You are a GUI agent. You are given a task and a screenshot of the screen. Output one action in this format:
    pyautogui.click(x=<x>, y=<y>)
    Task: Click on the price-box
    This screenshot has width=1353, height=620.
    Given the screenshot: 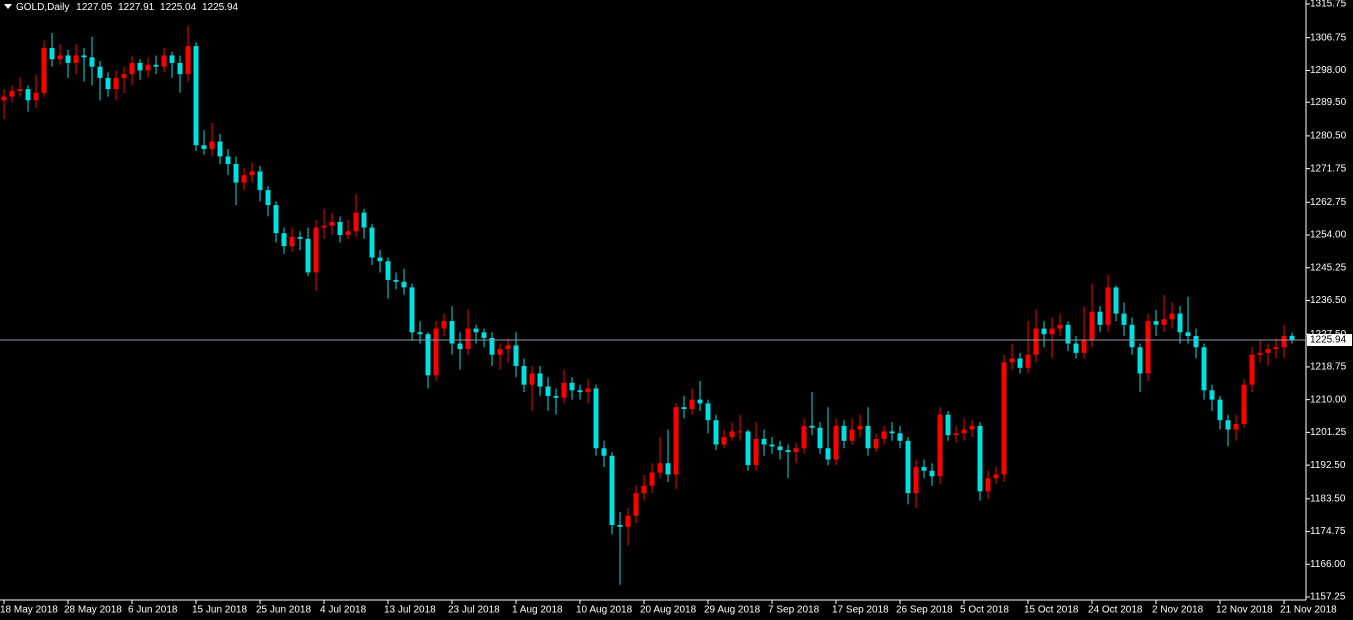 What is the action you would take?
    pyautogui.click(x=1329, y=340)
    